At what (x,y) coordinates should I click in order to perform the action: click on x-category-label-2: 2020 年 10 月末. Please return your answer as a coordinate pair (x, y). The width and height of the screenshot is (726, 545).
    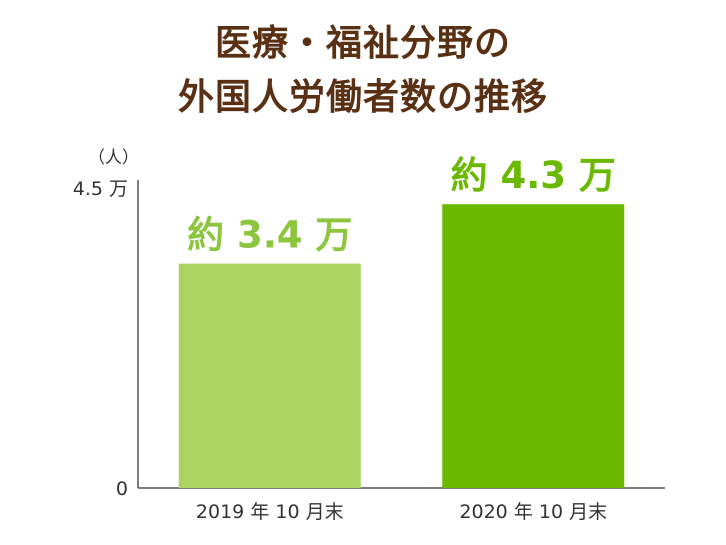
    Looking at the image, I should click on (533, 512).